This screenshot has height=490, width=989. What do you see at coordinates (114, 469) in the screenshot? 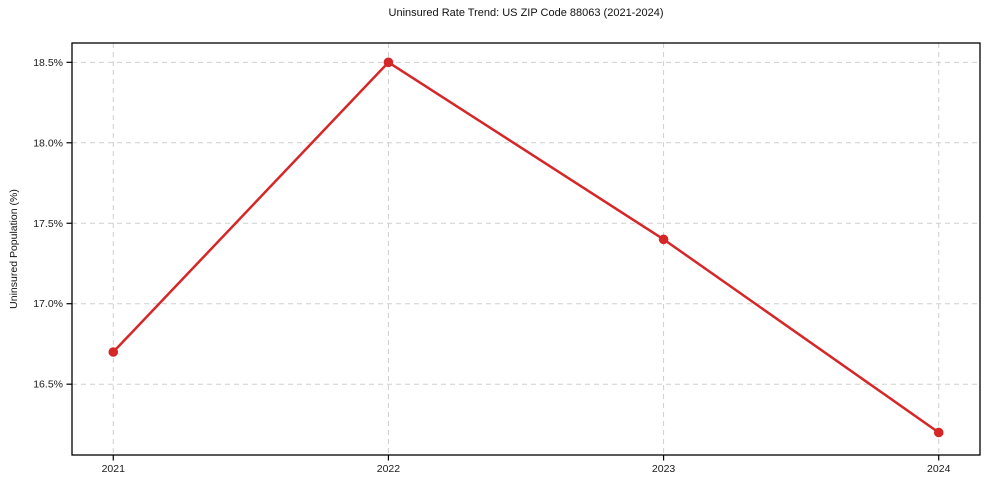
I see `x-tick-label: 2021` at bounding box center [114, 469].